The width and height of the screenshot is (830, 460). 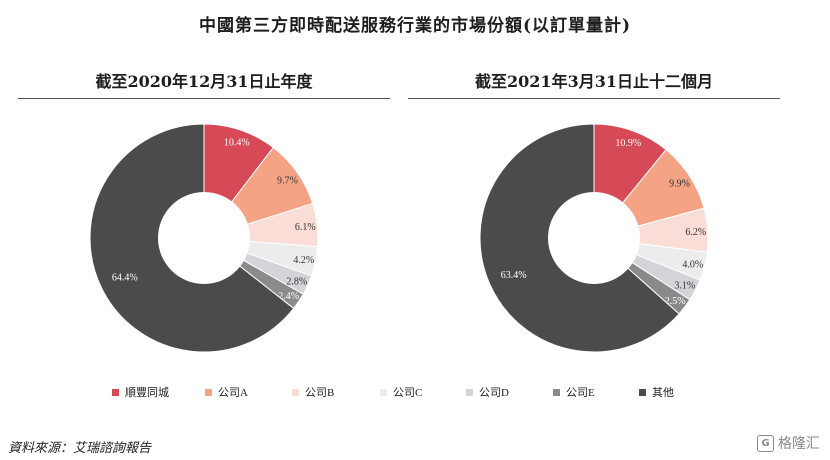 I want to click on donut-chart-2020: 10.4% 9.7% 6.1% 4.2% 2.8% 2.4% 64.4%, so click(x=204, y=238).